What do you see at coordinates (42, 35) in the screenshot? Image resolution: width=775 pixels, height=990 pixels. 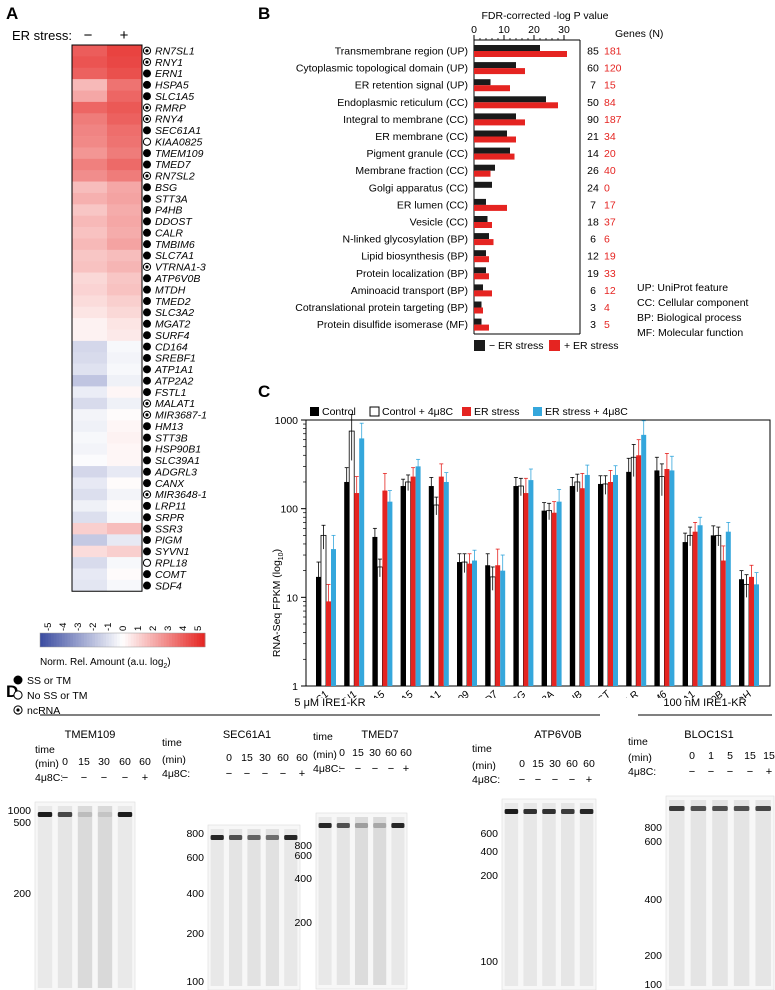 I see `heatmap-condition-label: ER stress:` at bounding box center [42, 35].